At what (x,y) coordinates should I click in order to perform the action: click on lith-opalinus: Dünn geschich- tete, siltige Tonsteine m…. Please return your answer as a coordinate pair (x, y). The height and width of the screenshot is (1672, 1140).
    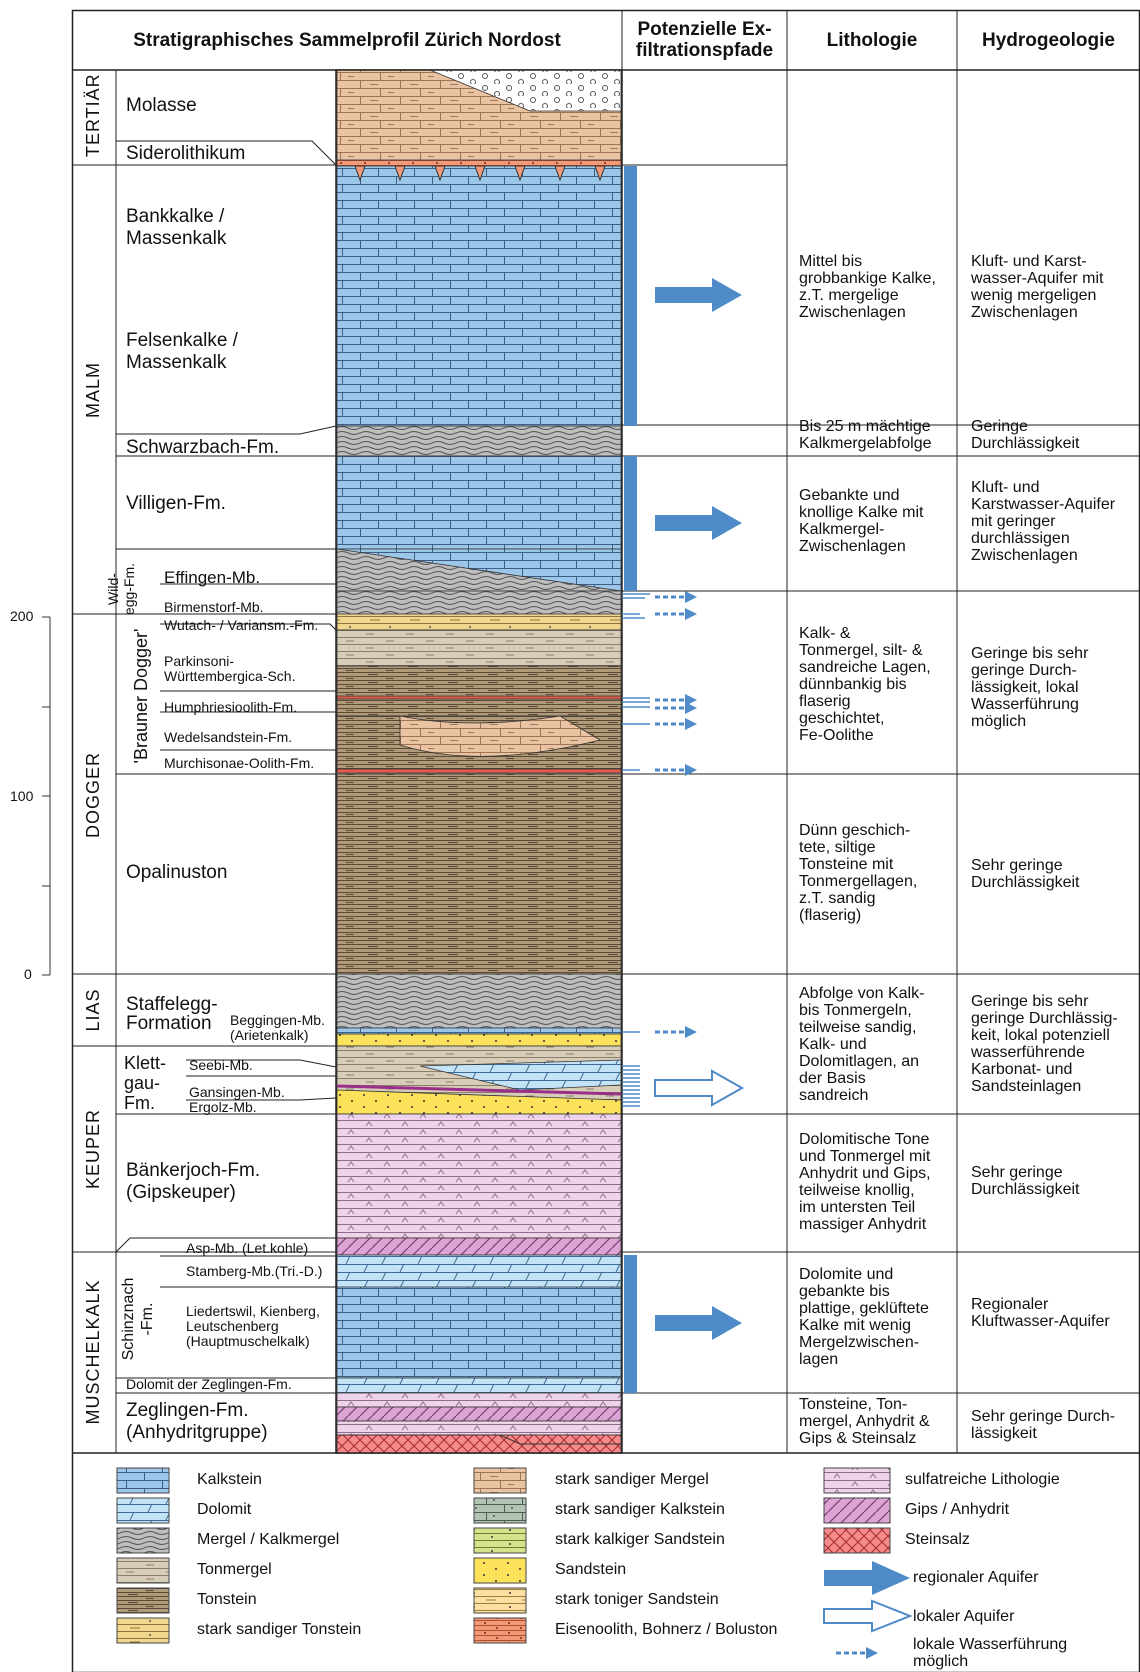
    Looking at the image, I should click on (858, 873).